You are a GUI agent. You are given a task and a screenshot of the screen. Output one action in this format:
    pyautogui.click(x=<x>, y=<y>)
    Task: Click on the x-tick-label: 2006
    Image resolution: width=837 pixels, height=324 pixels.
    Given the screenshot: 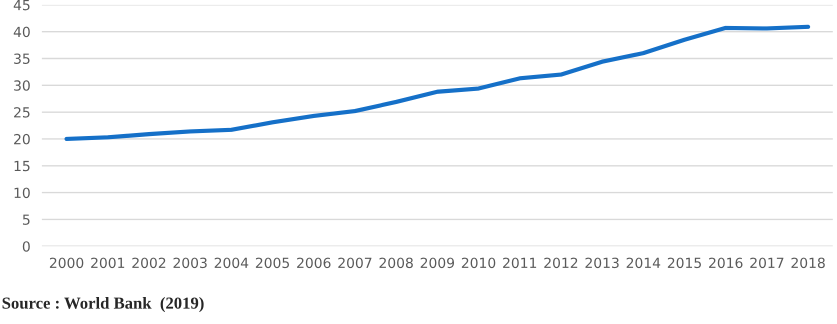 What is the action you would take?
    pyautogui.click(x=314, y=263)
    